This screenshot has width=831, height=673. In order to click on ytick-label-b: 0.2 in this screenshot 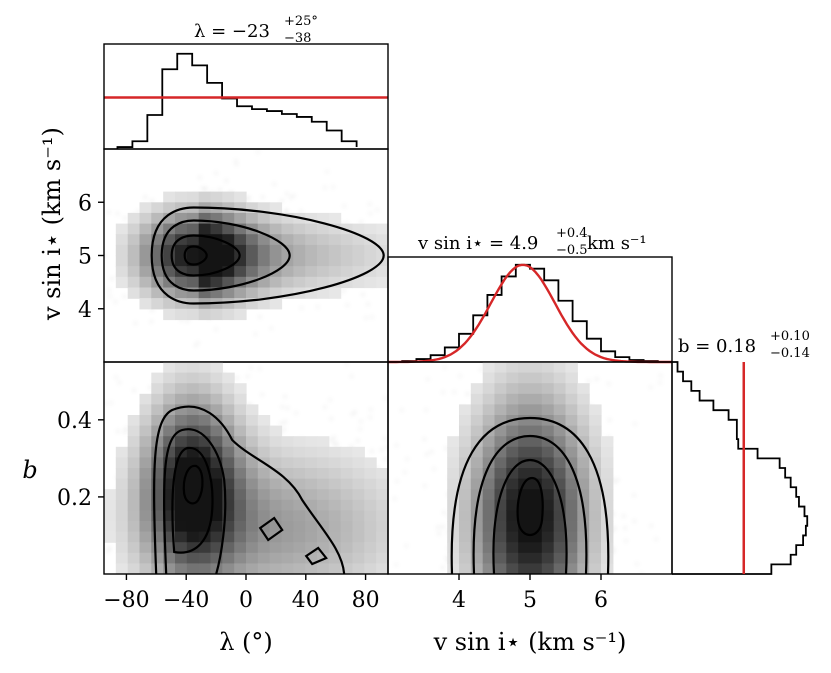, I will do `click(74, 498)`.